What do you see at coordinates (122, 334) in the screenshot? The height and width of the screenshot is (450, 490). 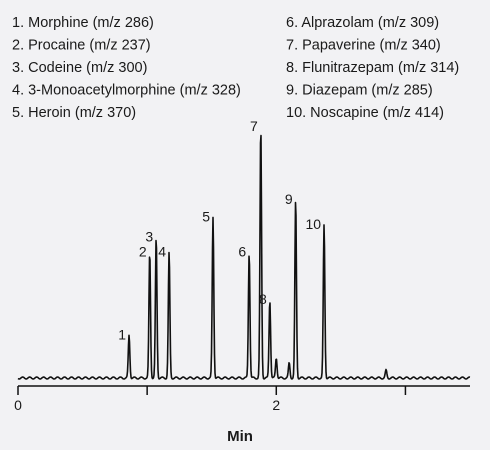 I see `peak-label: 1` at bounding box center [122, 334].